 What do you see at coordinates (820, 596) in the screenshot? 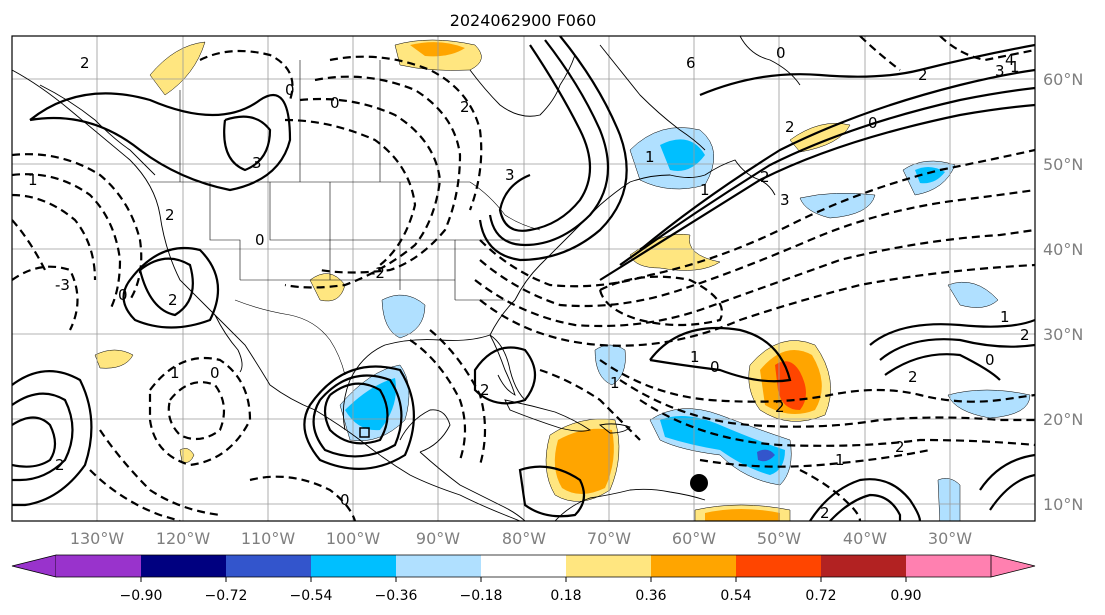
I see `colorbar-tick-label: 0.72` at bounding box center [820, 596].